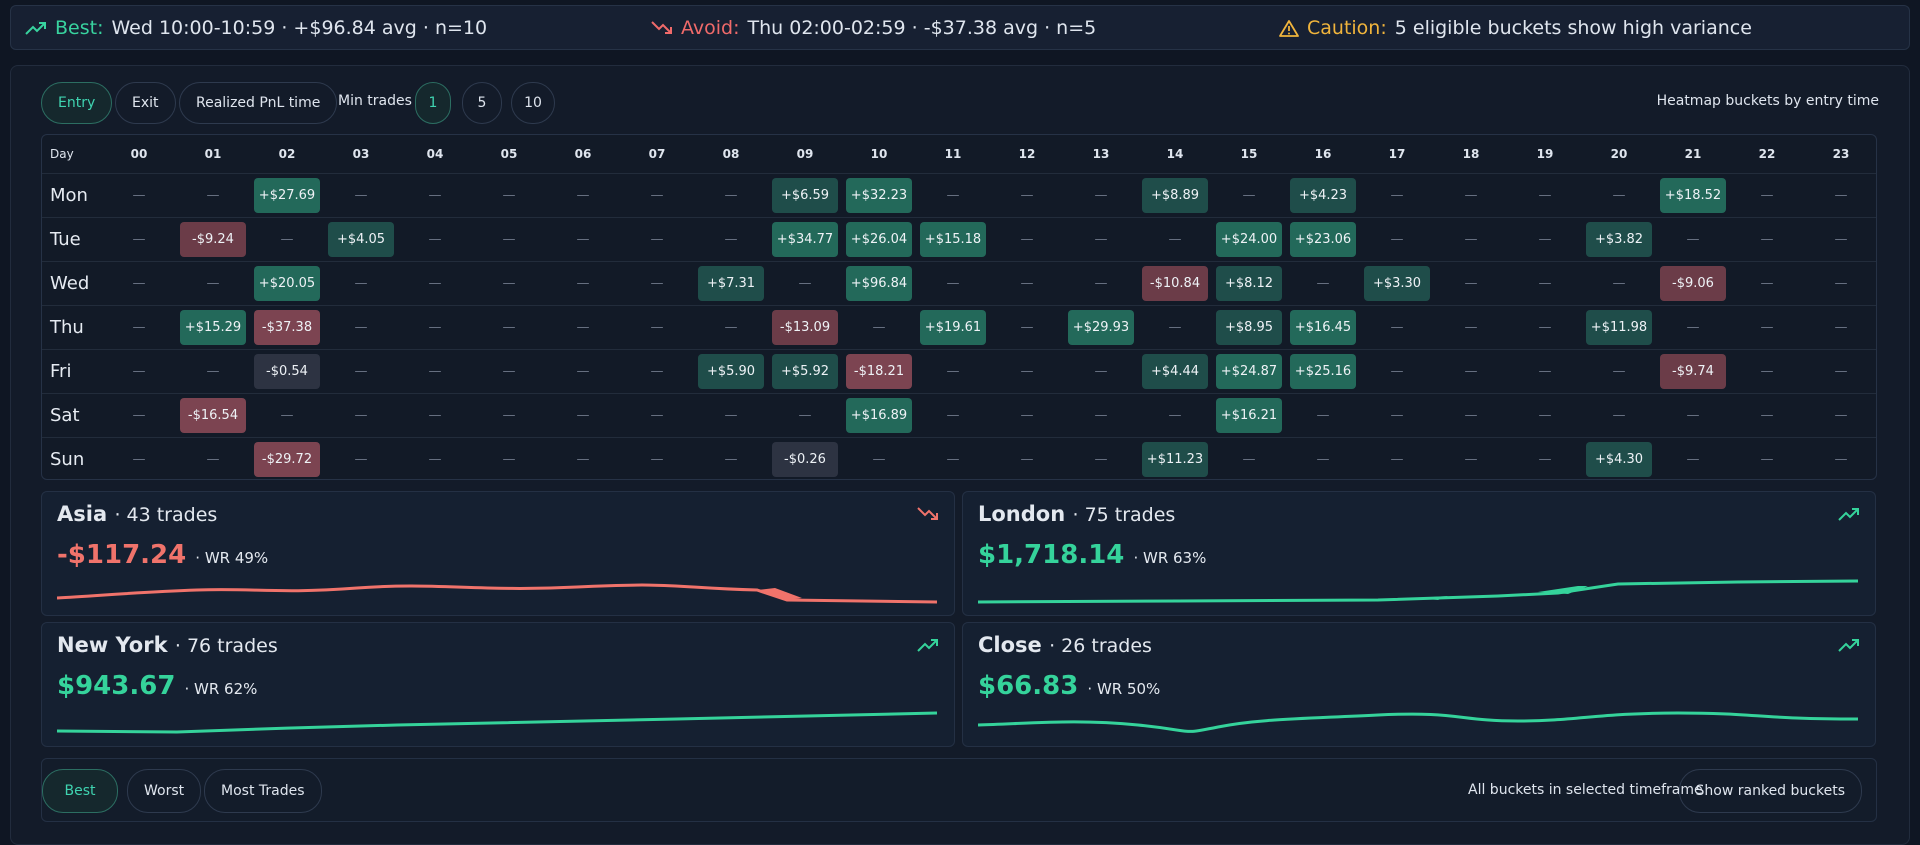 Image resolution: width=1920 pixels, height=845 pixels. Describe the element at coordinates (258, 103) in the screenshot. I see `mode-toggle: Realized PnL time` at that location.